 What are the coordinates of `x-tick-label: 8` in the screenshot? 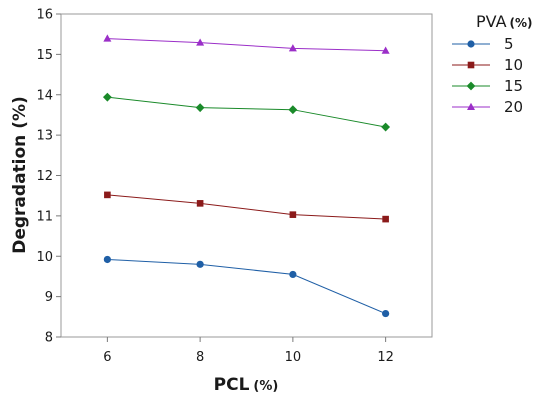 It's located at (200, 357).